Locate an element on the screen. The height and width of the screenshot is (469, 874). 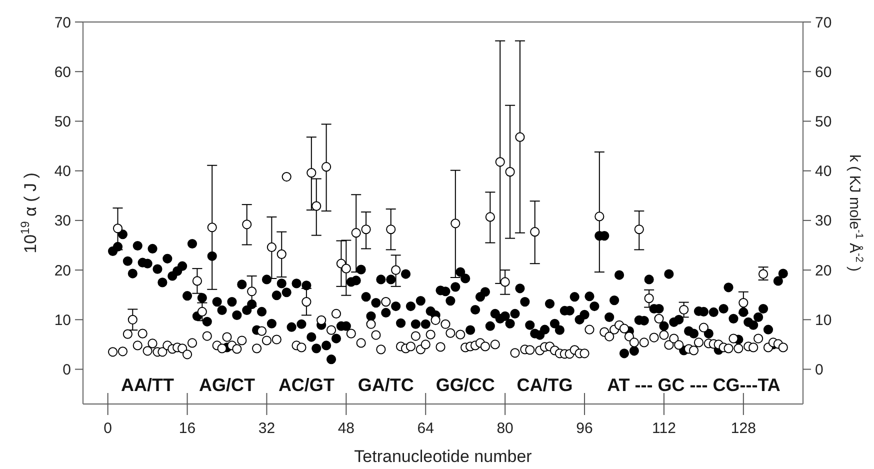
annotation: AG/CT is located at coordinates (227, 385).